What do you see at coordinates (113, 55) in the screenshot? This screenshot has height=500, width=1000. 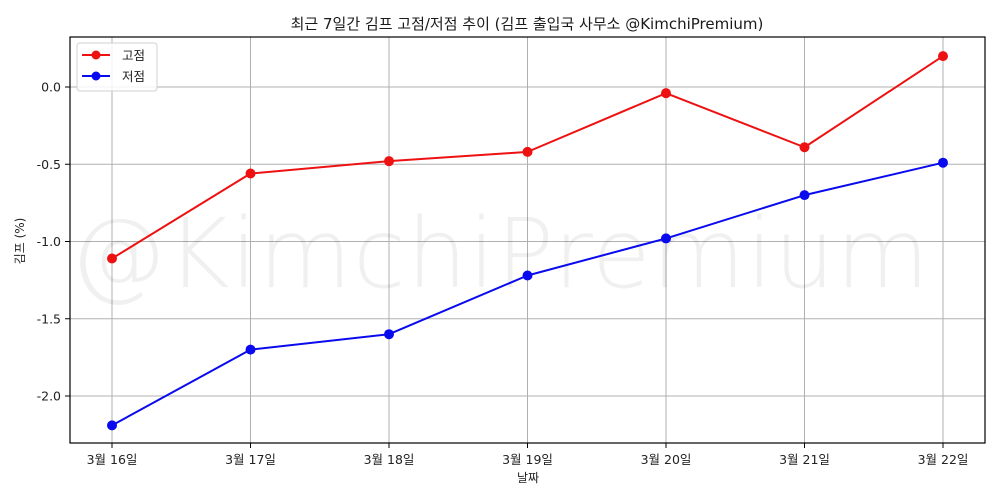 I see `legend-item-high: 고점` at bounding box center [113, 55].